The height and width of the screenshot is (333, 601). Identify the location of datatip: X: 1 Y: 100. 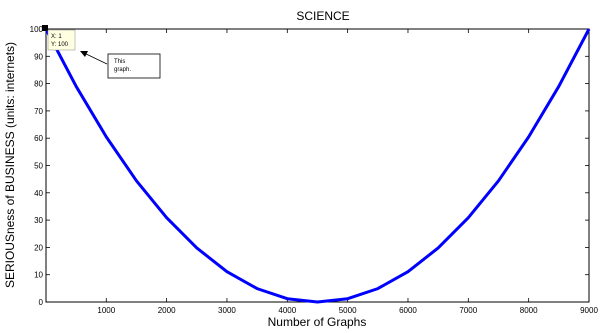
(61, 40).